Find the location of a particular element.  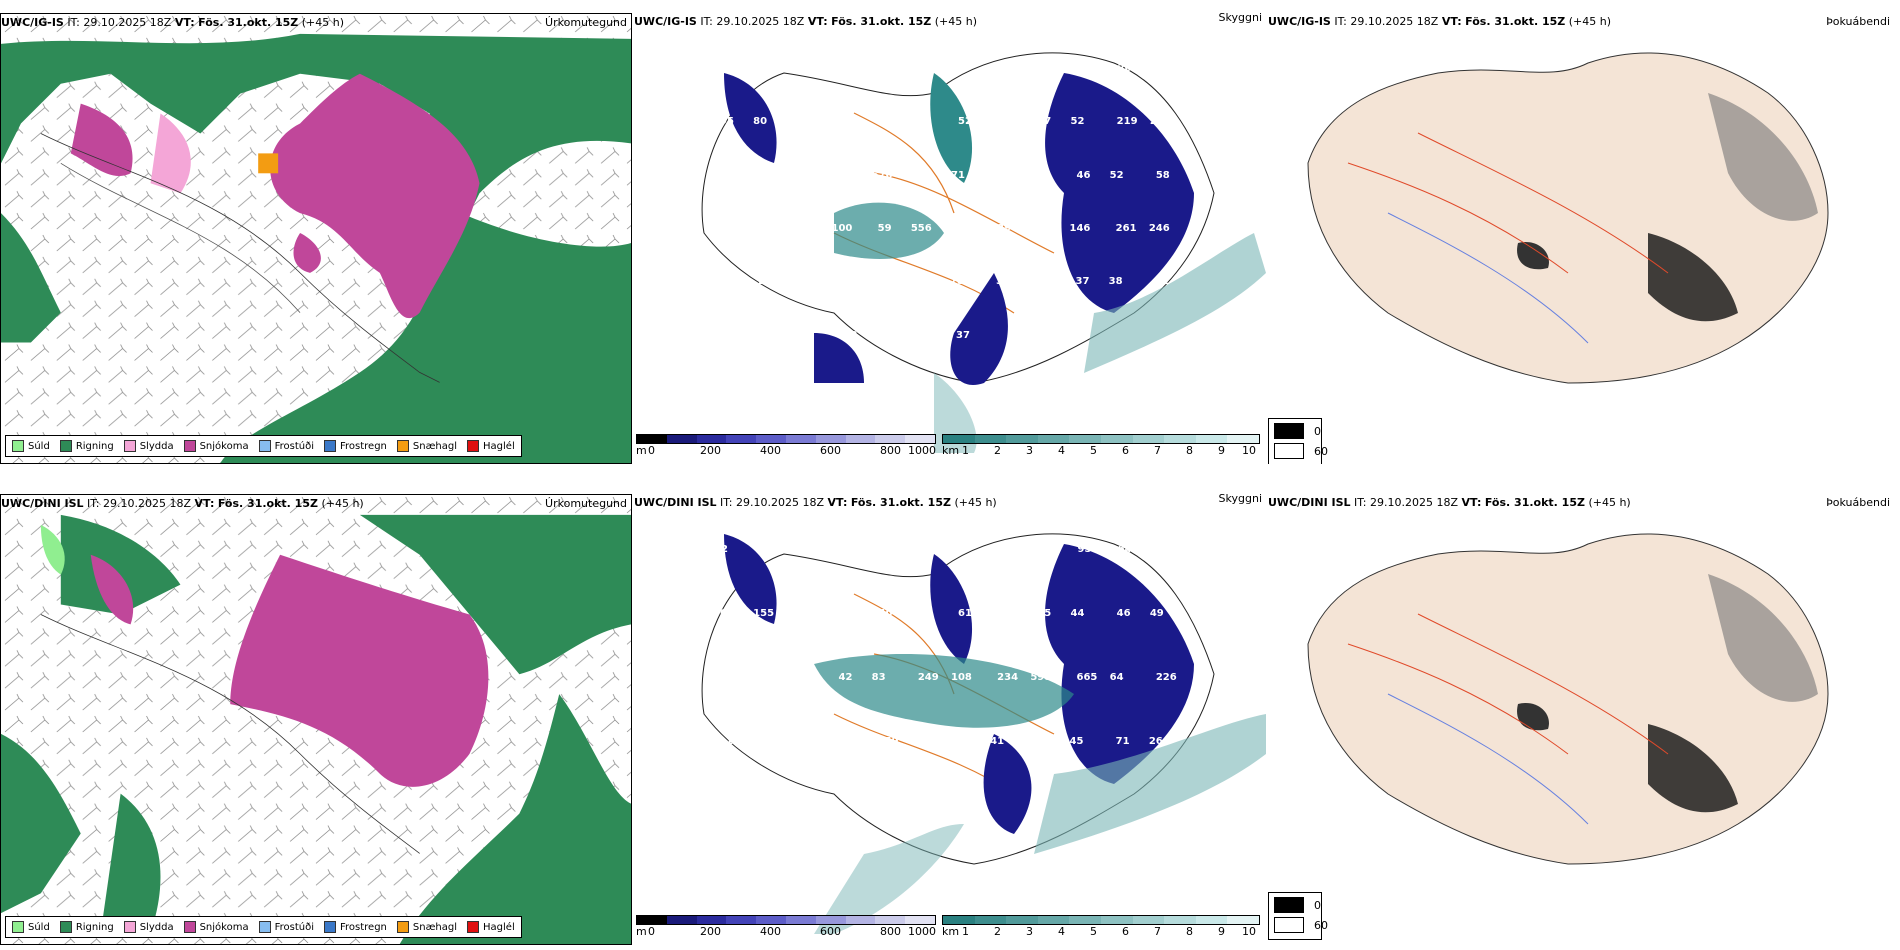

panel-type-label: Úrkomutegund is located at coordinates (586, 503).